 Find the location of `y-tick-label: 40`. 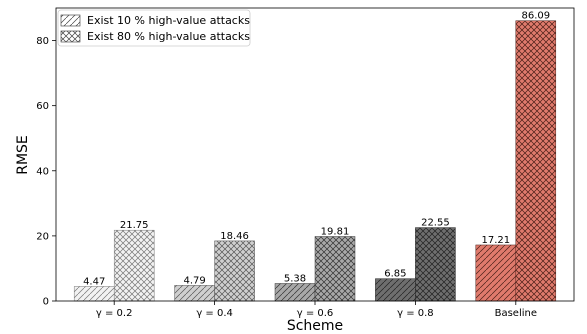

y-tick-label: 40 is located at coordinates (42, 171).